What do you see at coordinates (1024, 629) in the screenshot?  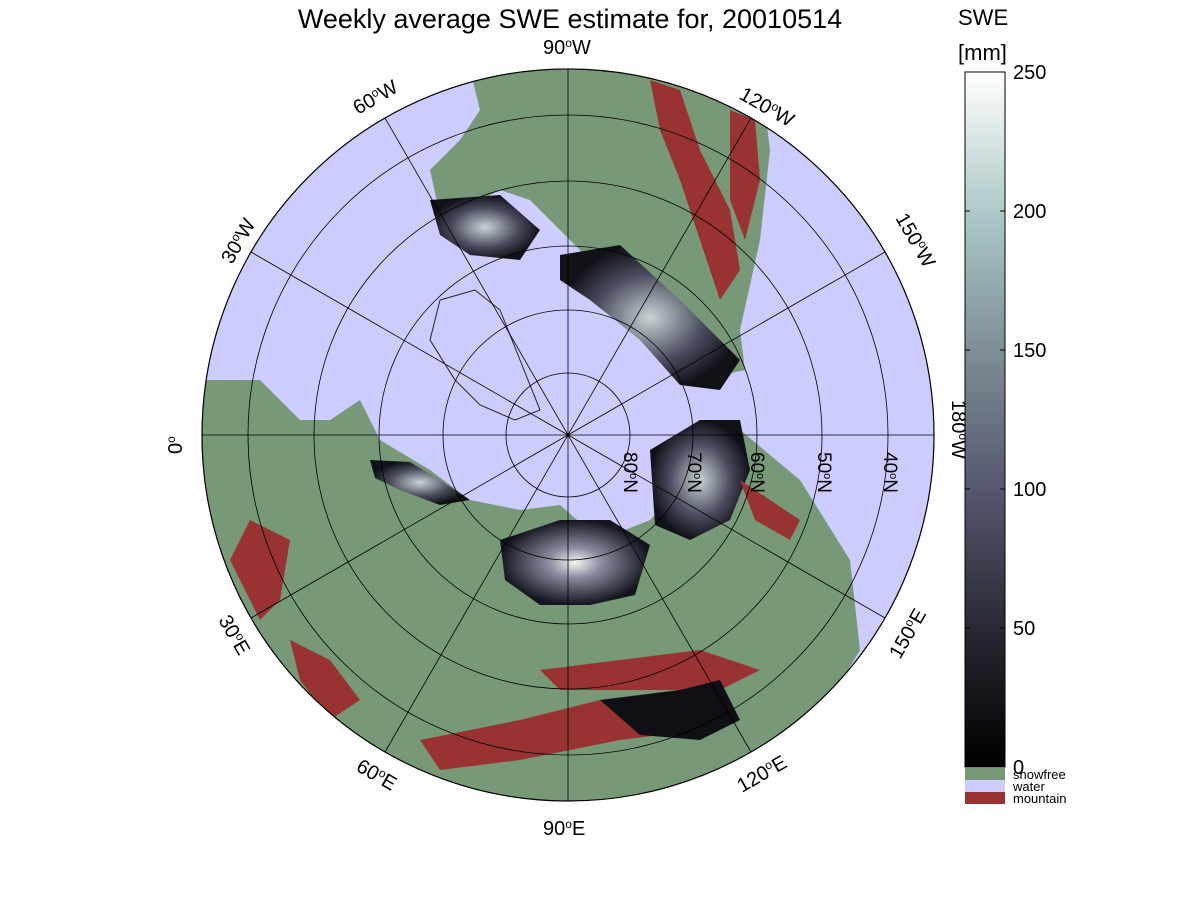 I see `colorbar-tick-label: 50` at bounding box center [1024, 629].